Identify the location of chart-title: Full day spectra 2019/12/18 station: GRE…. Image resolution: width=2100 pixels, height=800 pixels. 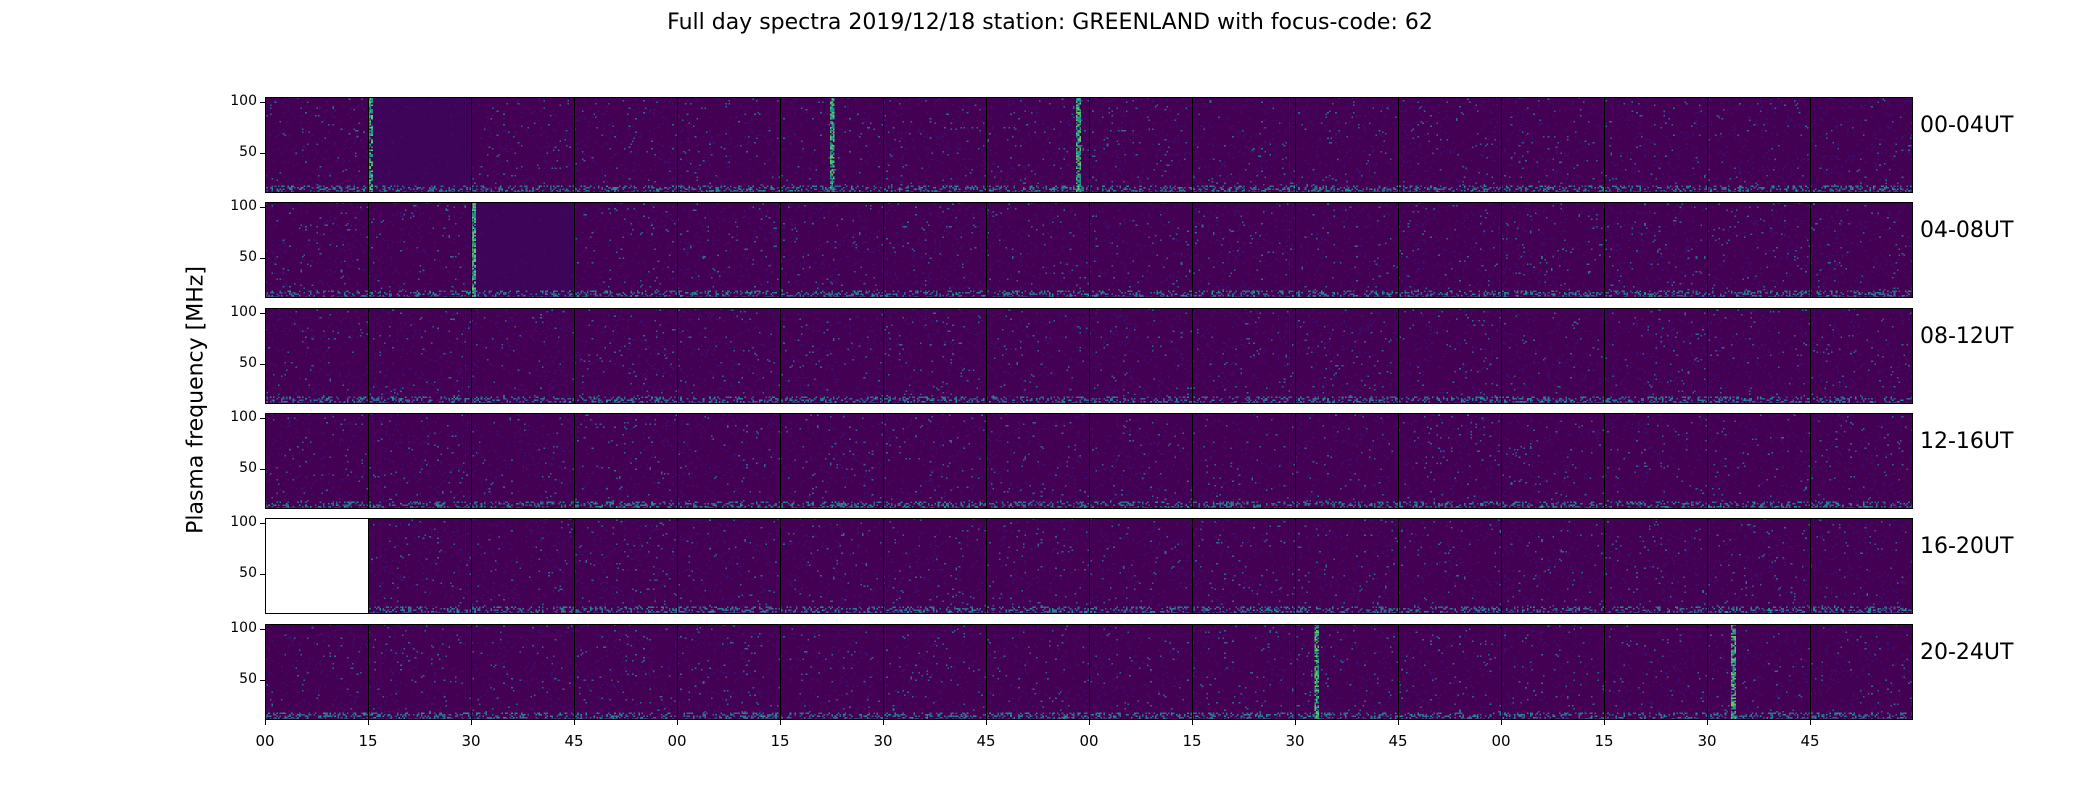
(1050, 22).